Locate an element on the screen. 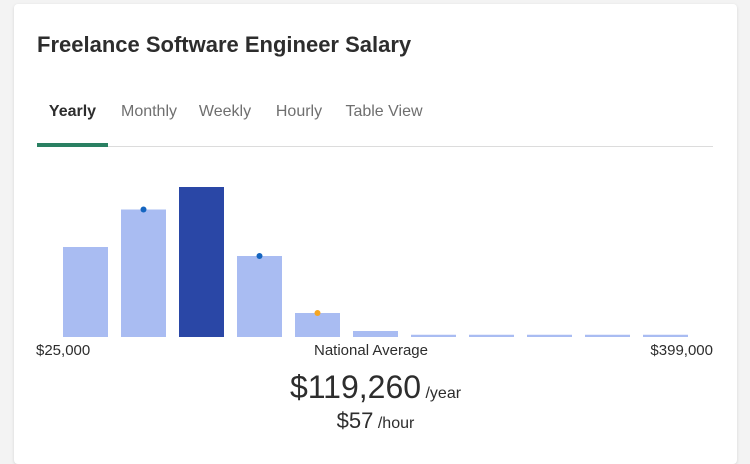 The width and height of the screenshot is (750, 464). tab-table-view: Table View is located at coordinates (384, 111).